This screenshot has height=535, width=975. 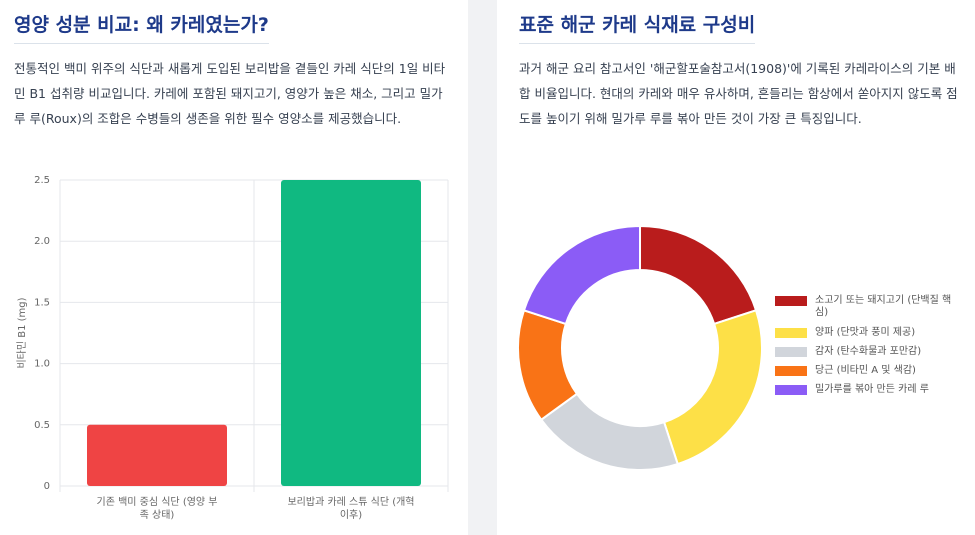 I want to click on y-tick-label: 2.5, so click(x=42, y=180).